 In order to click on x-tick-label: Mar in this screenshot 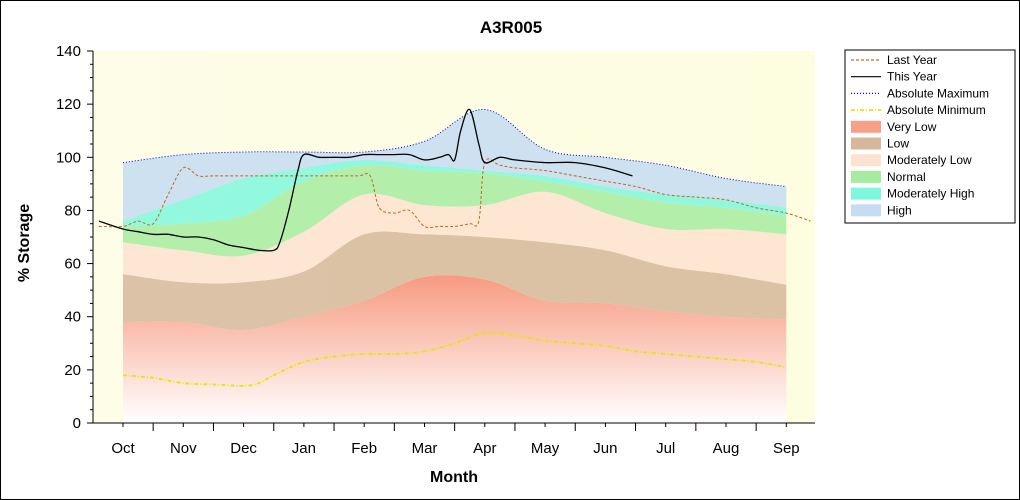, I will do `click(425, 448)`.